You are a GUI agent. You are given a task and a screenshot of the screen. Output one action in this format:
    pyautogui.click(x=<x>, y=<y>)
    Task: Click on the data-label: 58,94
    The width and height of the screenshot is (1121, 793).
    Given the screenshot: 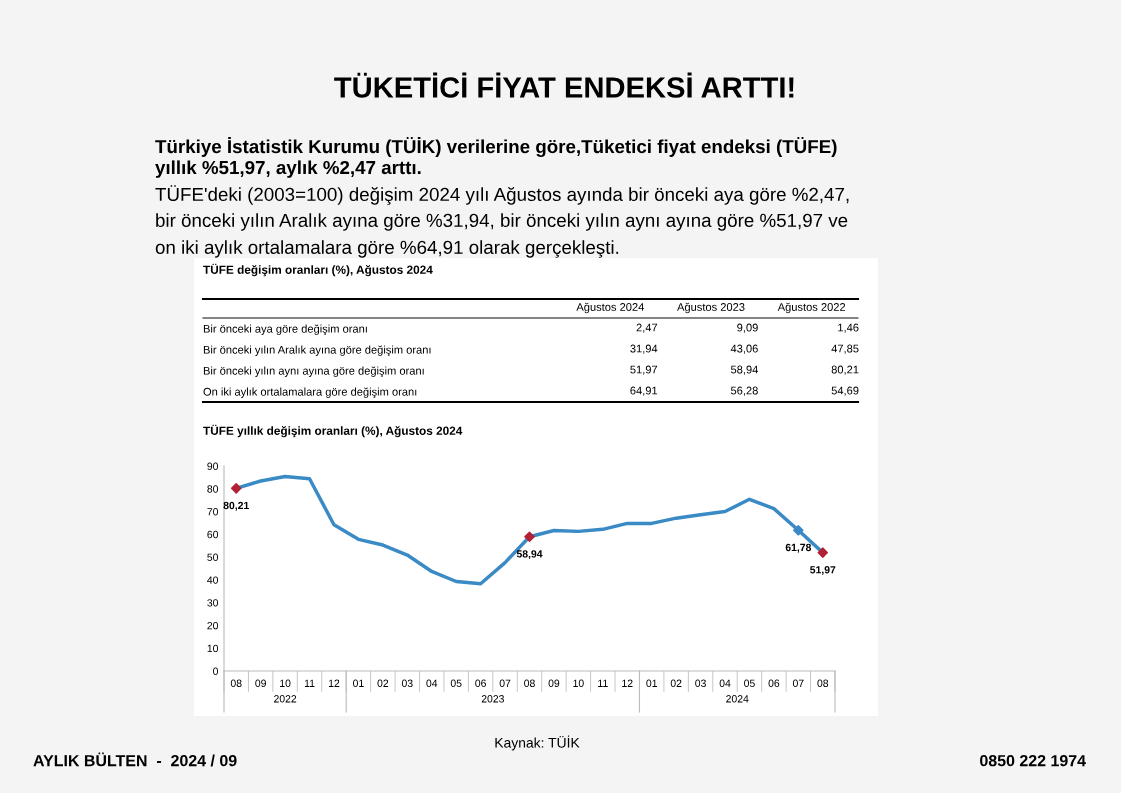 What is the action you would take?
    pyautogui.click(x=529, y=555)
    